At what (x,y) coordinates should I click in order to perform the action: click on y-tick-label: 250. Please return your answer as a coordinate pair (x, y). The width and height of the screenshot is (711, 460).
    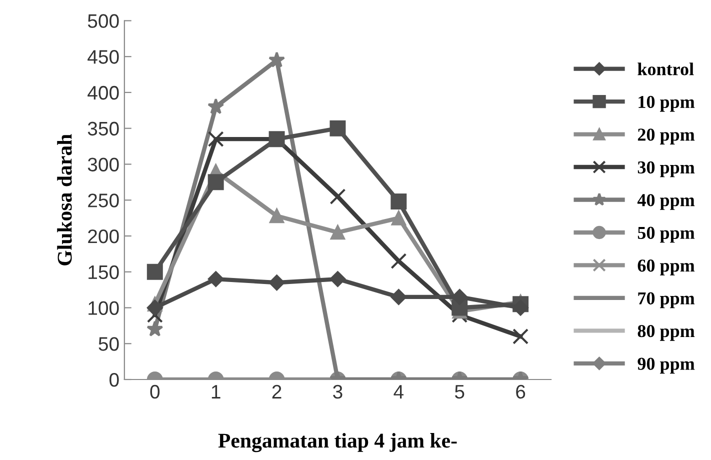
    Looking at the image, I should click on (103, 201).